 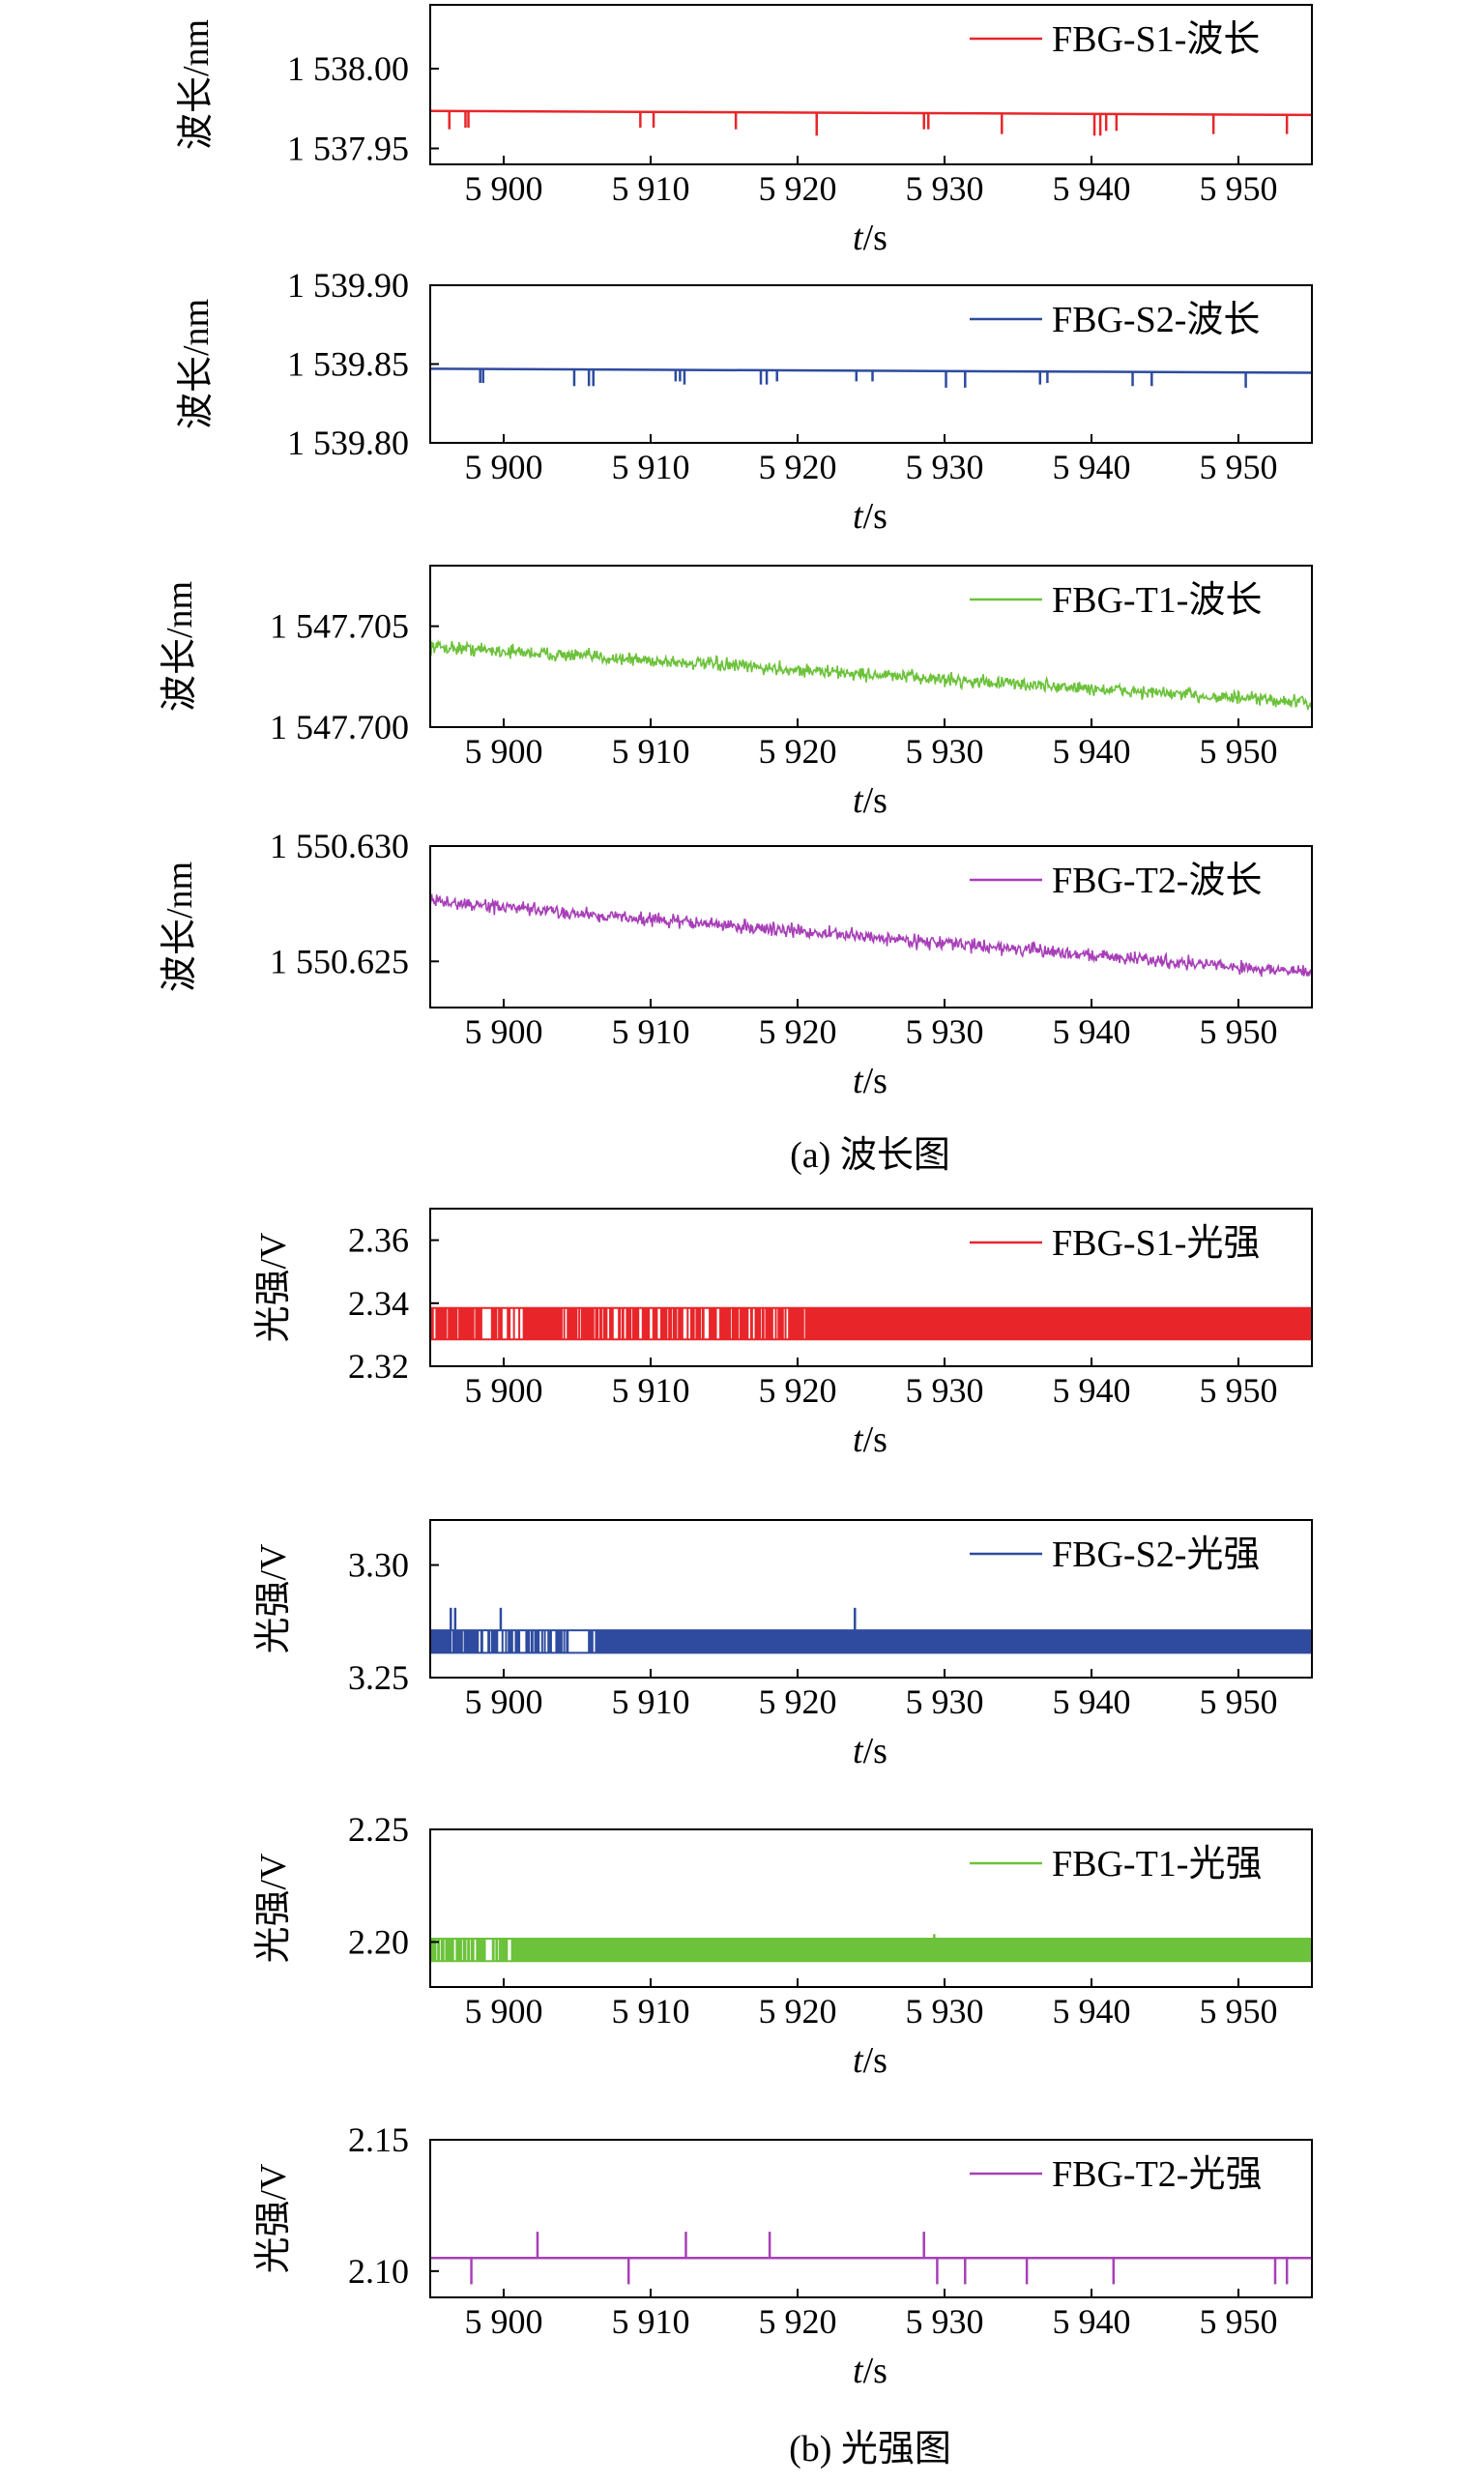 I want to click on y-tick-label: 2.15, so click(x=379, y=2139).